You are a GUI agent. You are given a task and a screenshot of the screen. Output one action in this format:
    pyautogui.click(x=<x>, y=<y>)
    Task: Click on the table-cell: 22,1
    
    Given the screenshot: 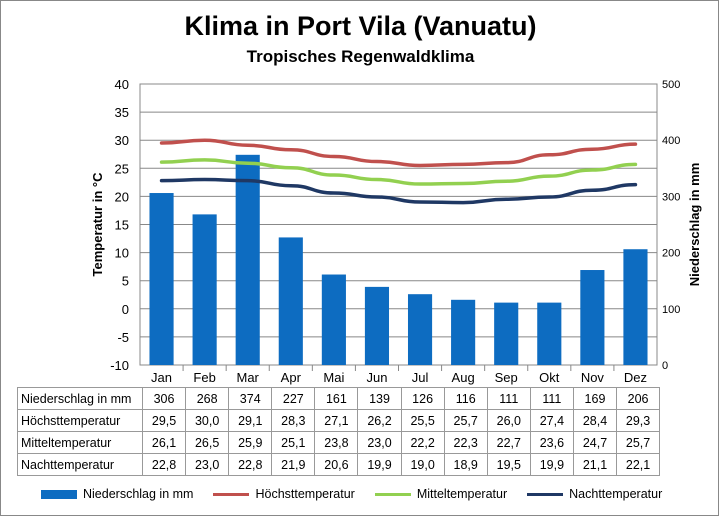 What is the action you would take?
    pyautogui.click(x=638, y=464)
    